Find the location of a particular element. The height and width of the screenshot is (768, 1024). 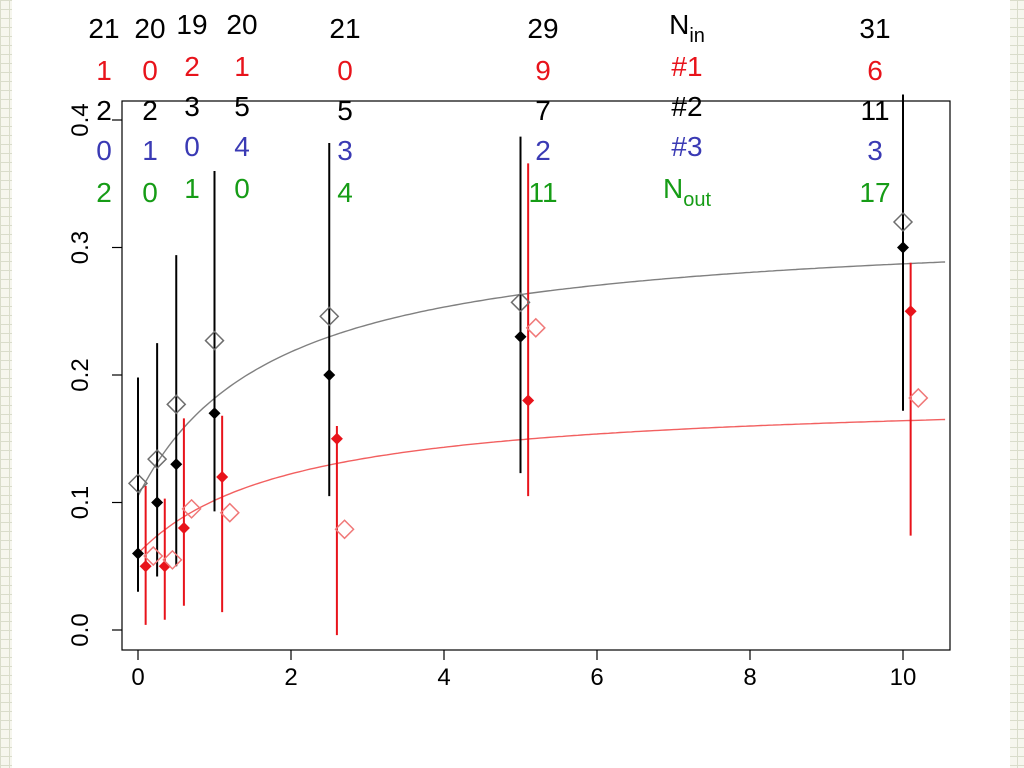

count-row-label-text: #3 is located at coordinates (686, 146).